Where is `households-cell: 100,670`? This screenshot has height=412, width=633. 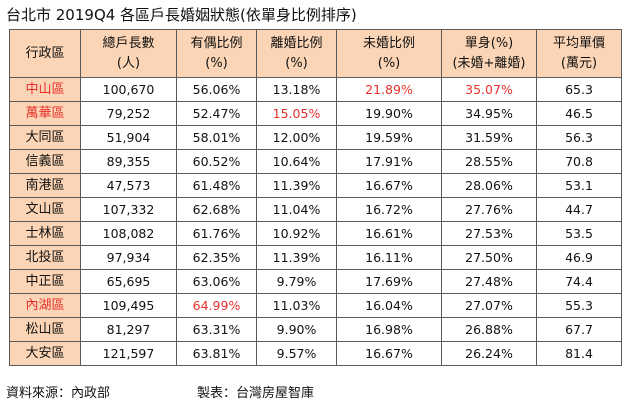 households-cell: 100,670 is located at coordinates (128, 89).